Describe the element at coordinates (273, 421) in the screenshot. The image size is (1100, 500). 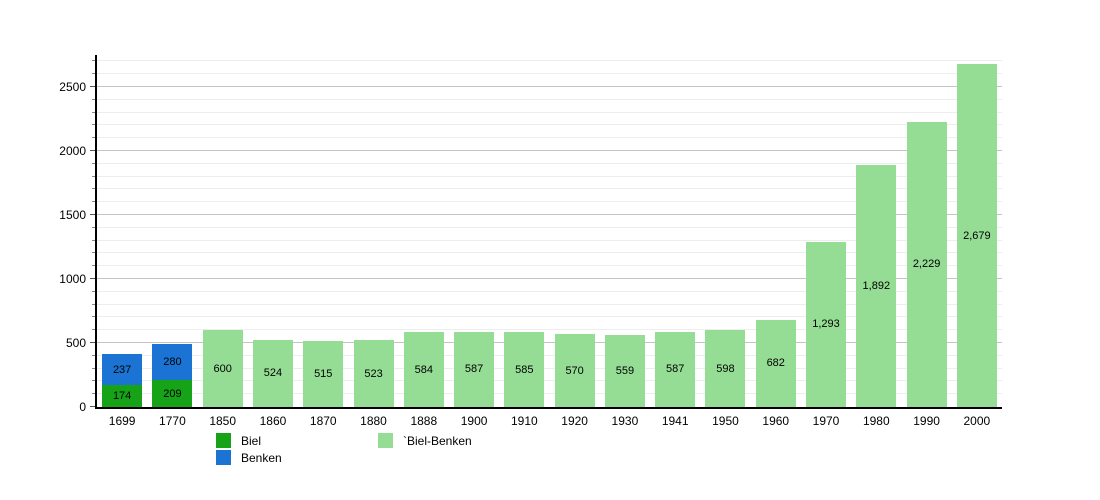
I see `x-axis-label: 1860` at that location.